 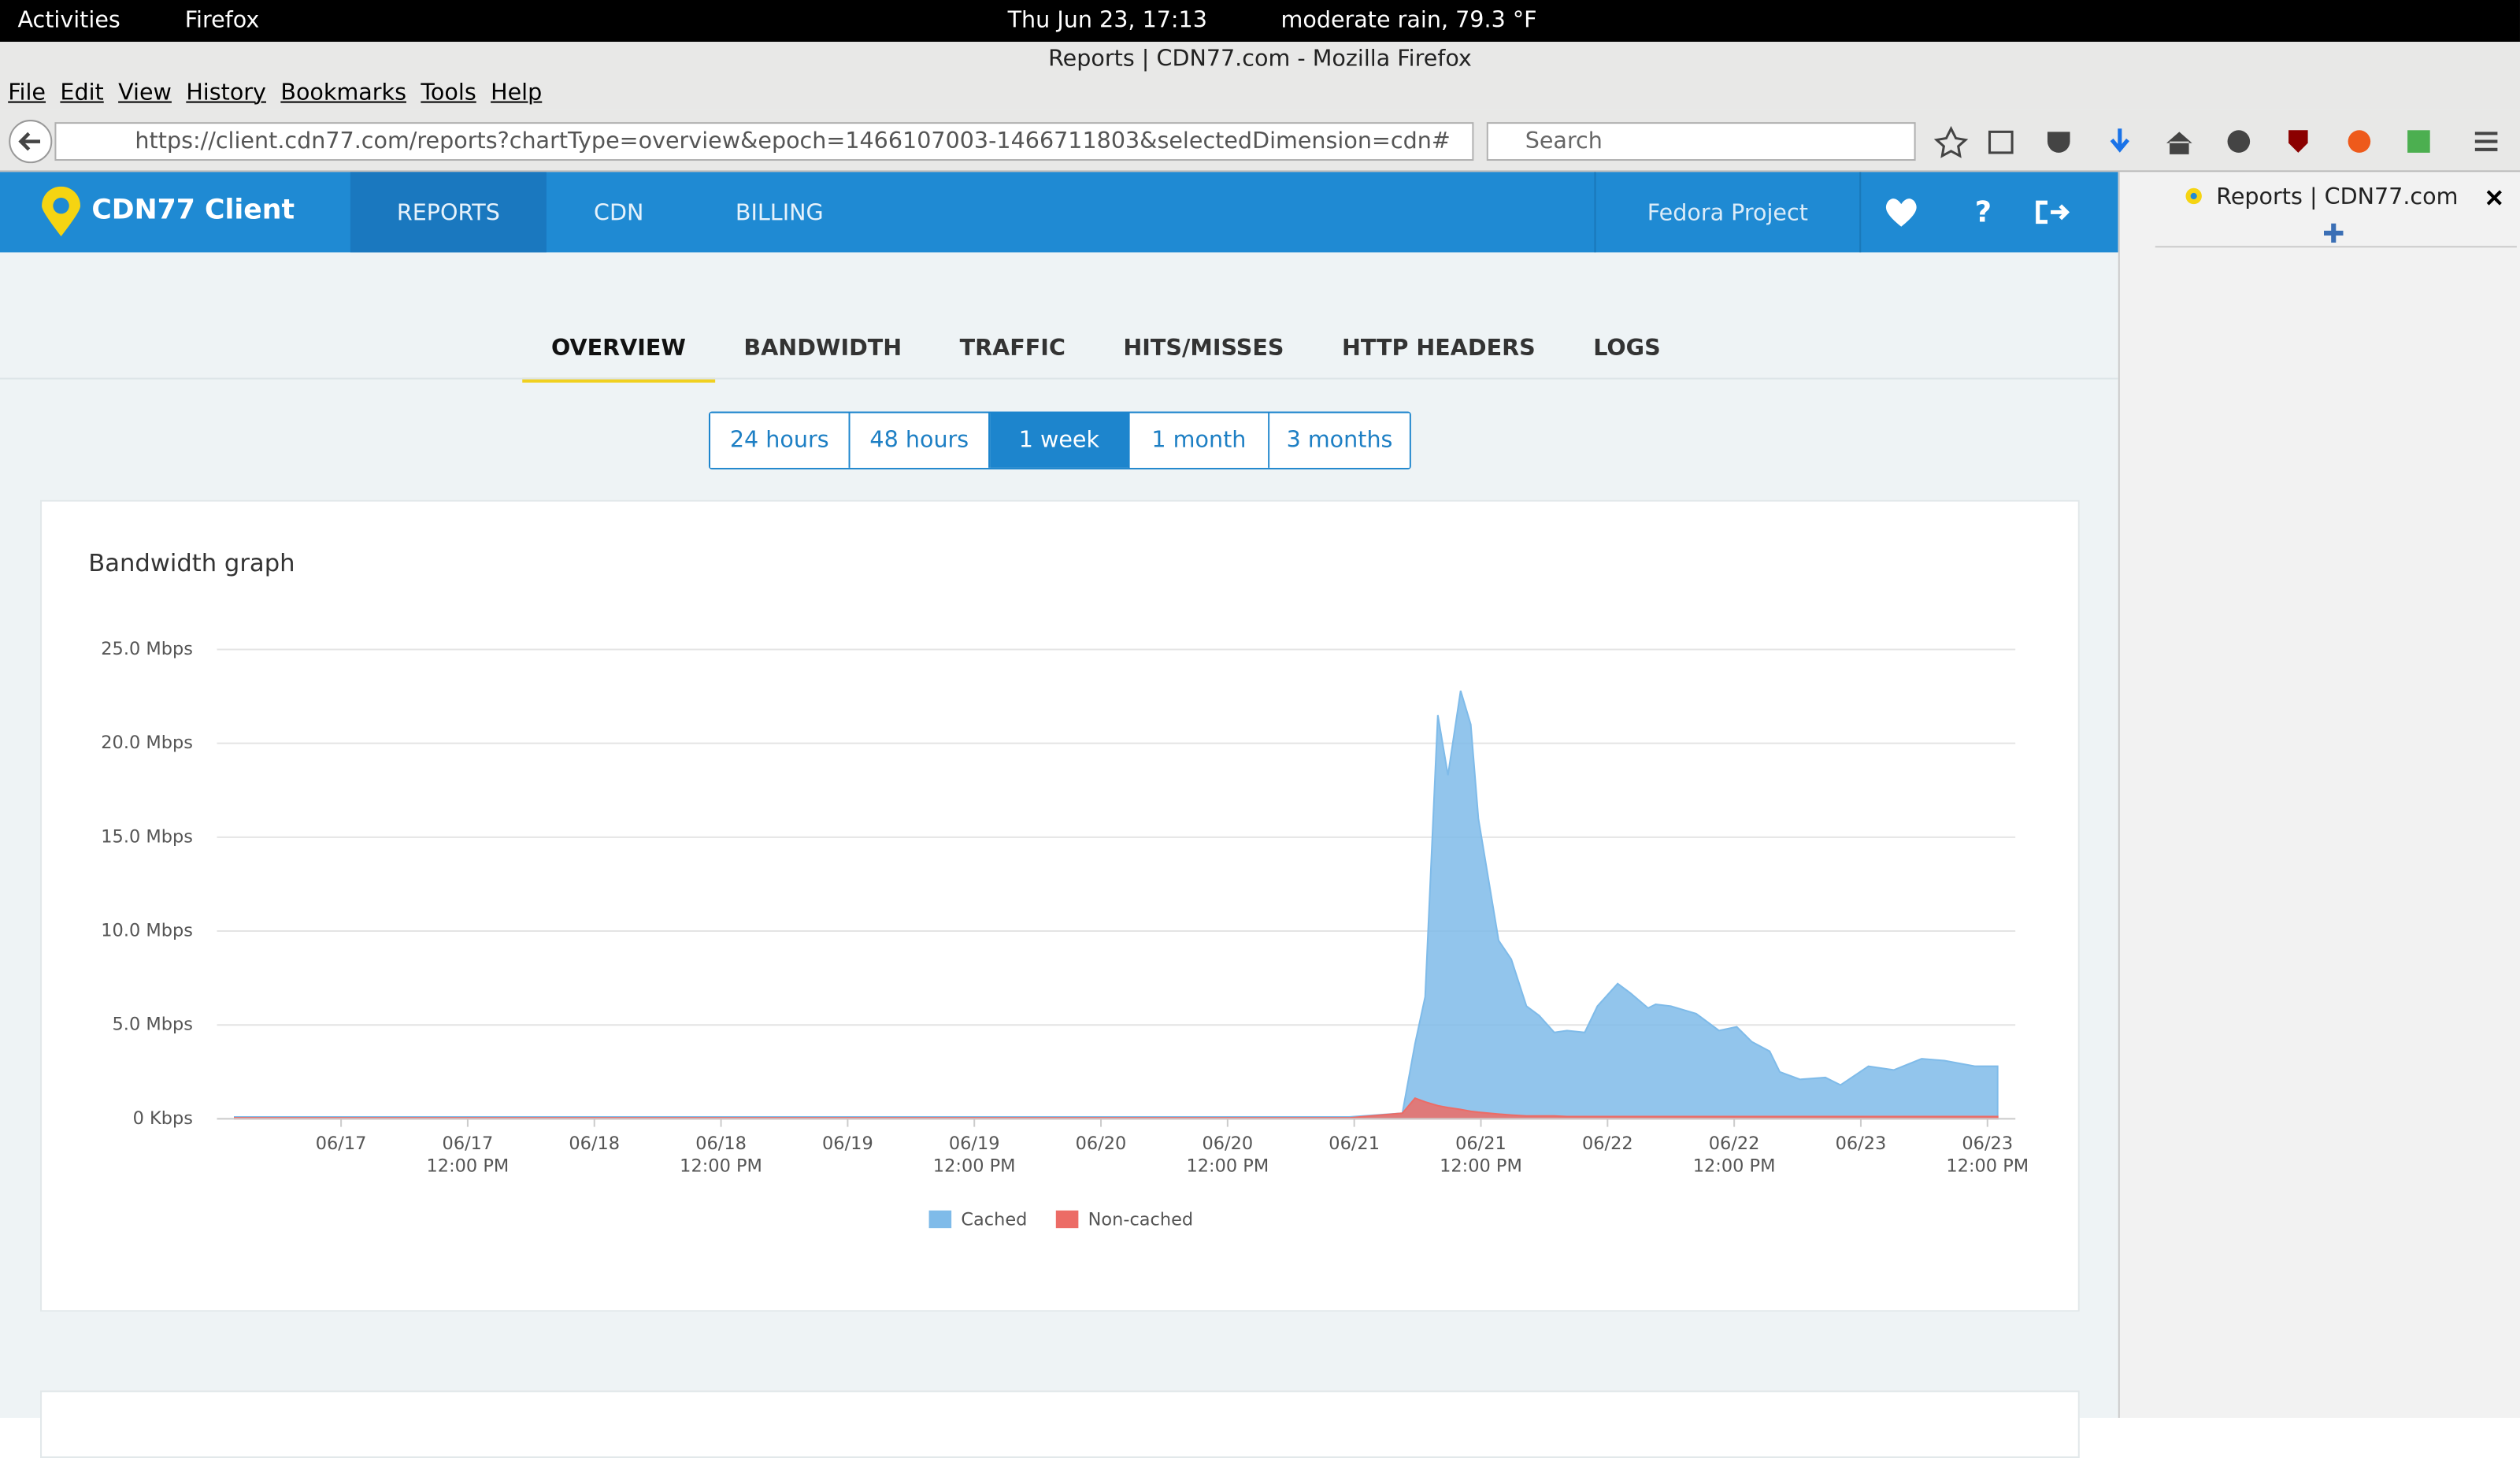 I want to click on report-tab: HITS/MISSES, so click(x=1203, y=349).